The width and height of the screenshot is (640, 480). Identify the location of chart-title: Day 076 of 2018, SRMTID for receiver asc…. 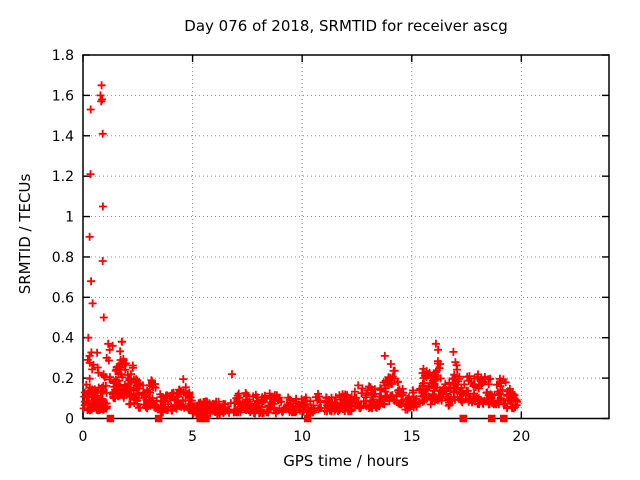
(346, 26).